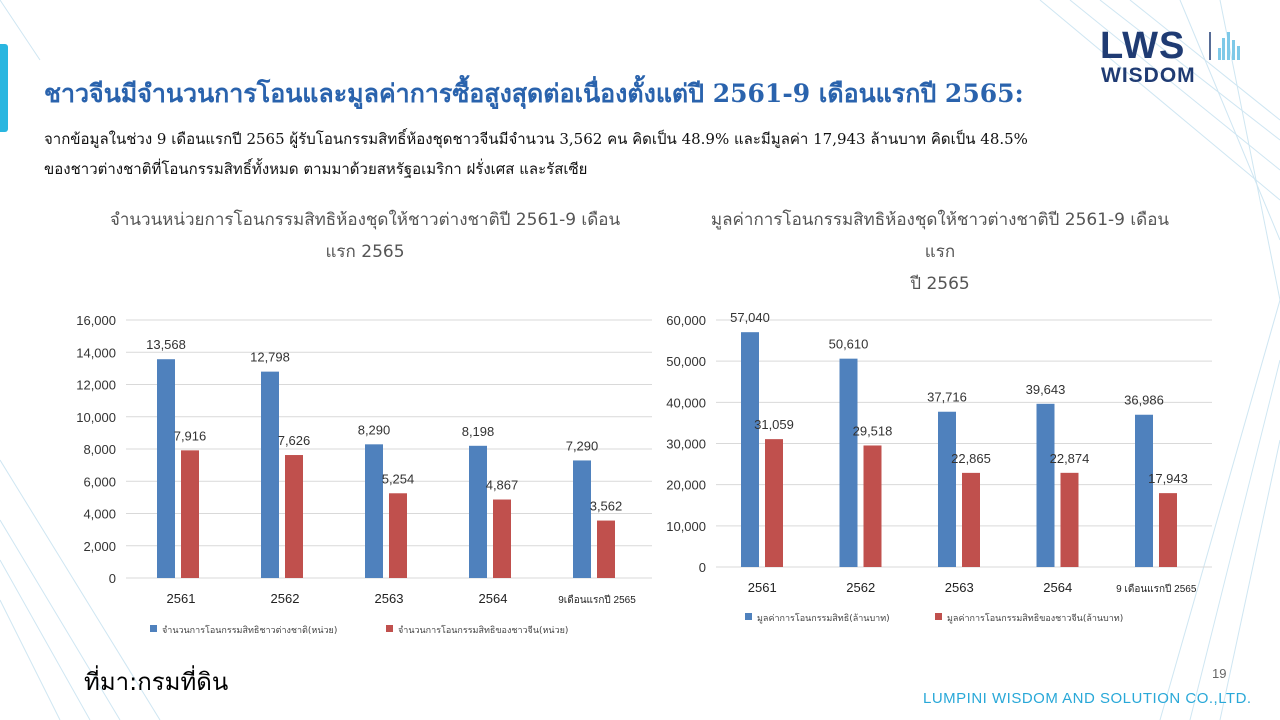  I want to click on chart1-data-label: 8,290, so click(374, 429).